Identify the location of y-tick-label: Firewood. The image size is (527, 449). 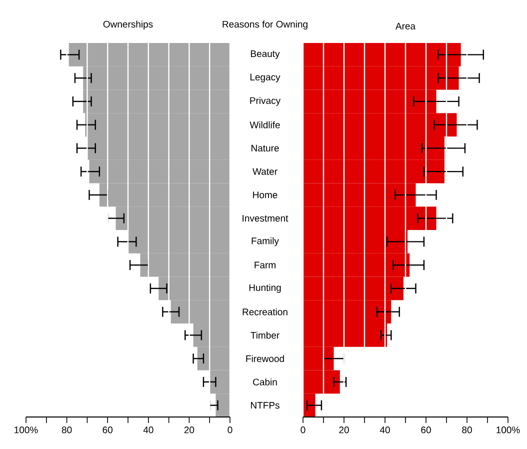
(265, 358).